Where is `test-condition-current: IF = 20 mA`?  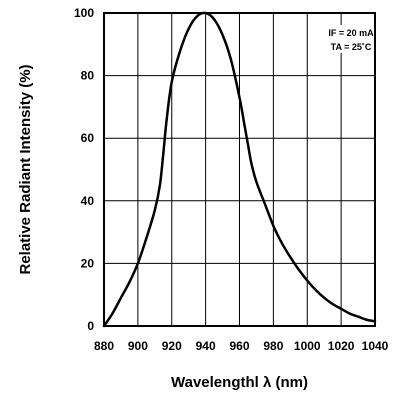 test-condition-current: IF = 20 mA is located at coordinates (351, 33).